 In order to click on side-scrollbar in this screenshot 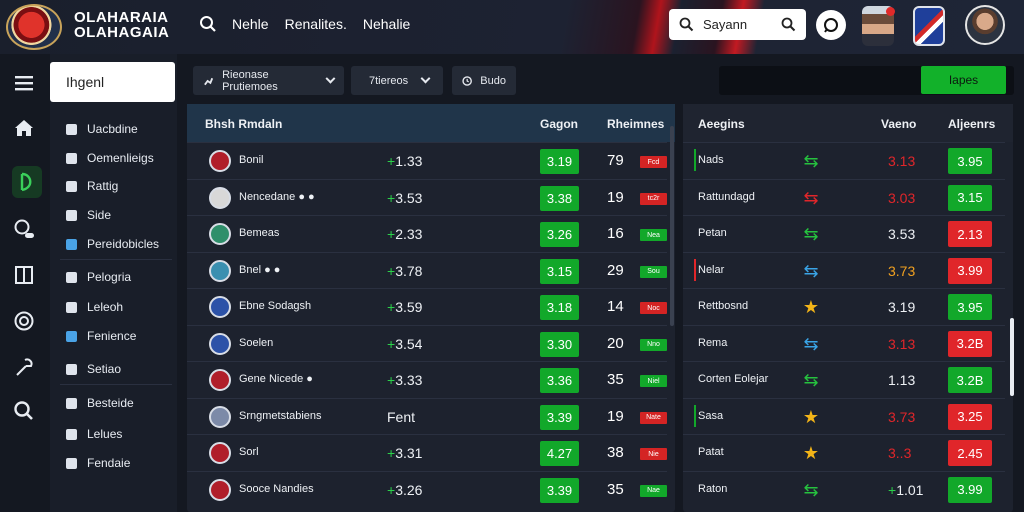, I will do `click(1012, 357)`.